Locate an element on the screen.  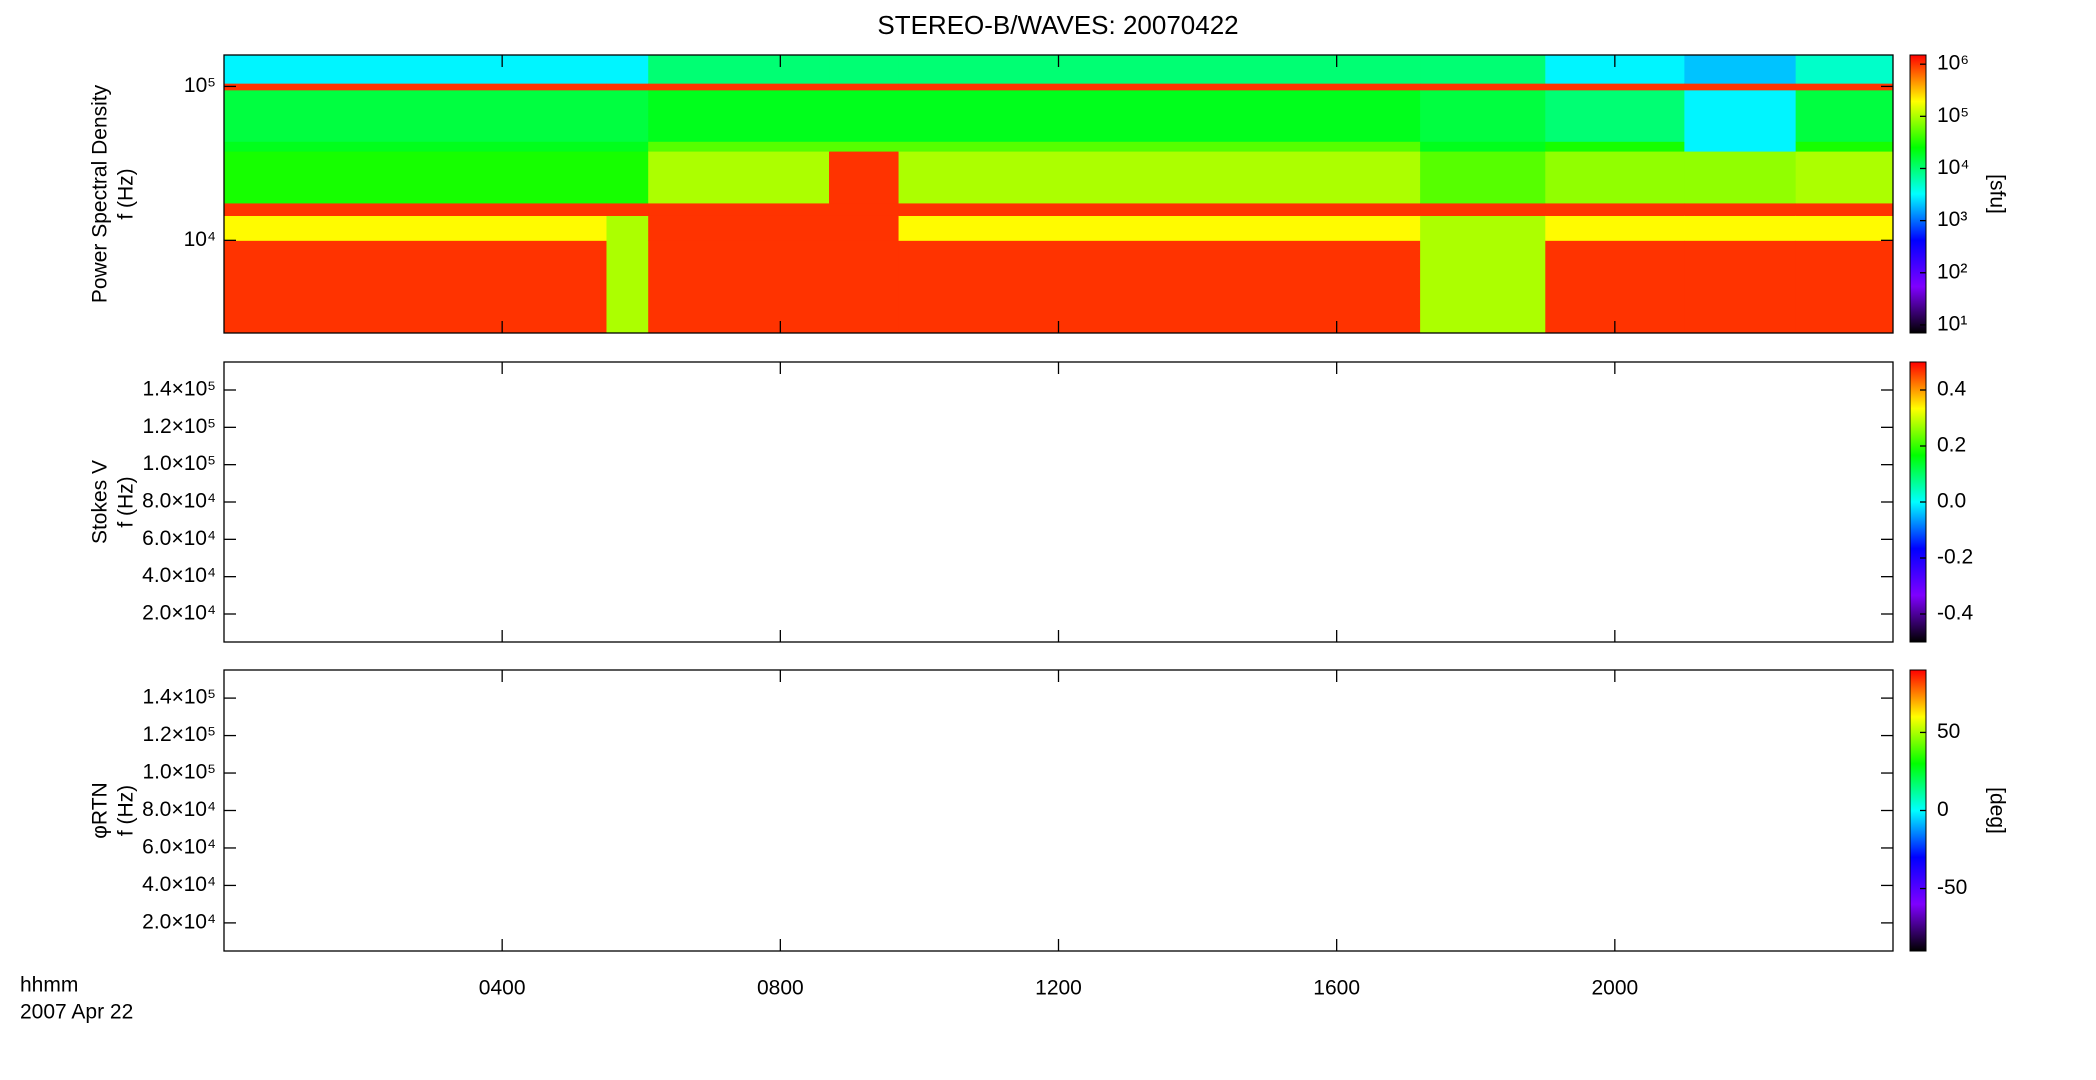
x-tick-label: 1200 is located at coordinates (1058, 988).